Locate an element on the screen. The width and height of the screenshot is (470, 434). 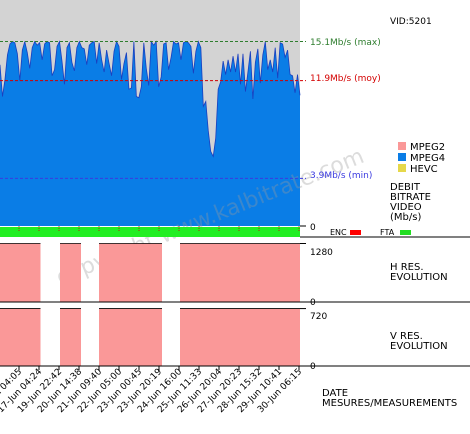
h-res-panel is located at coordinates (153, 272).